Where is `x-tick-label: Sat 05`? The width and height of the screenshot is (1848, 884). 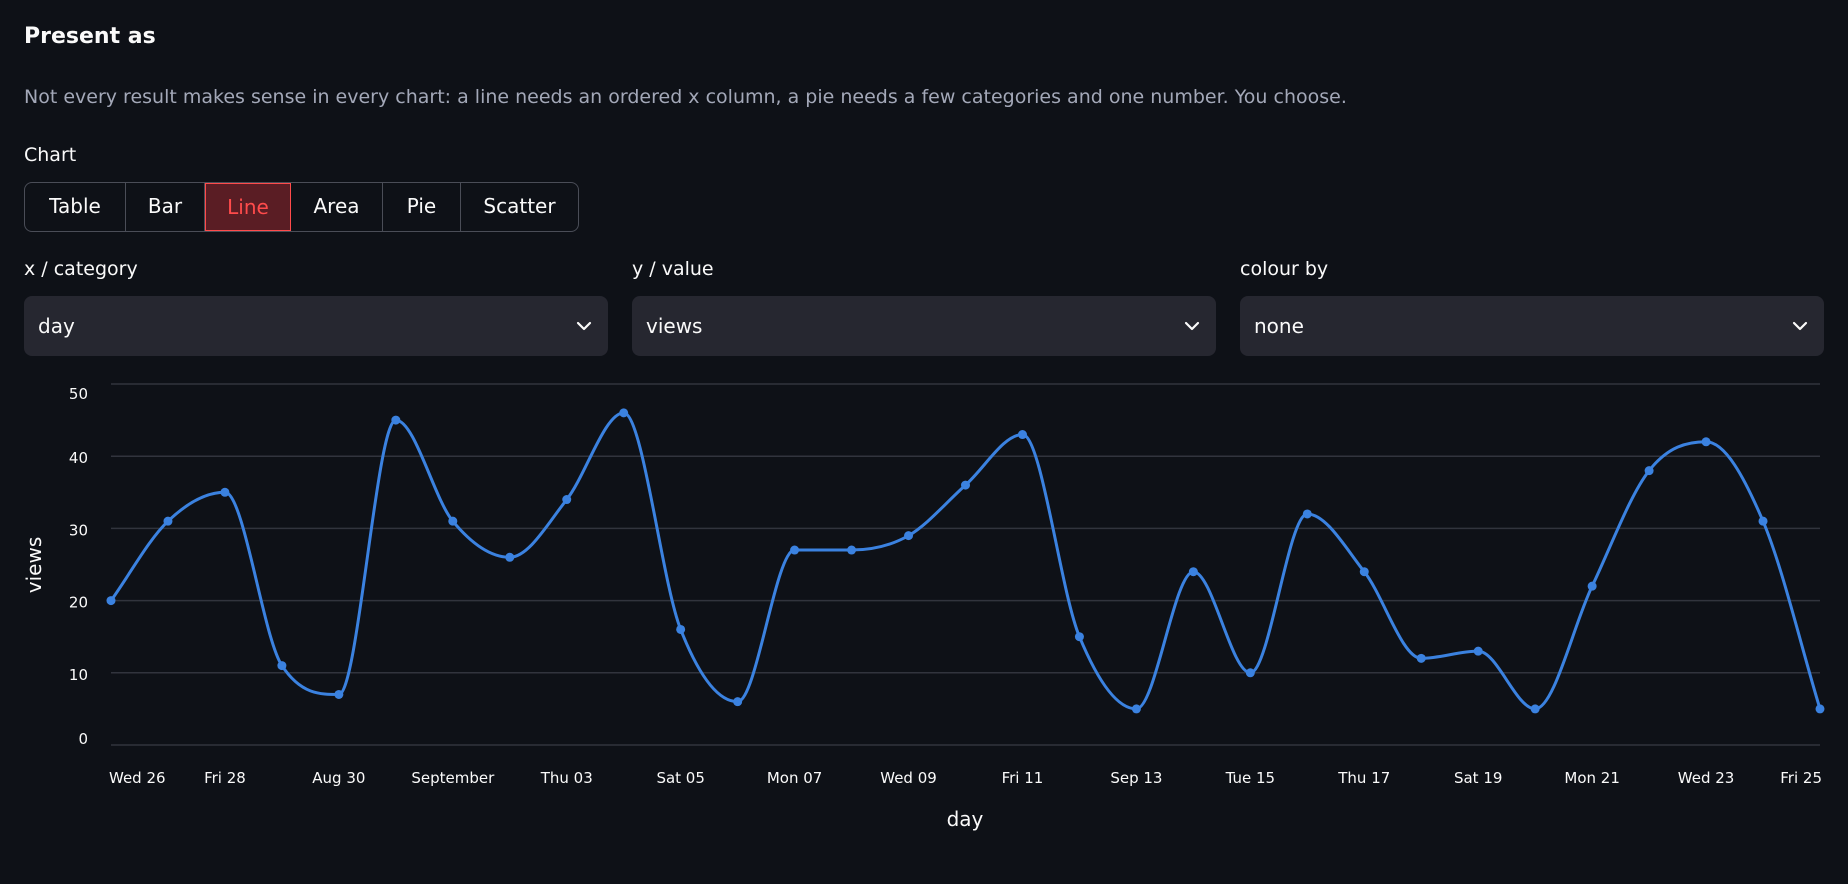
x-tick-label: Sat 05 is located at coordinates (680, 778).